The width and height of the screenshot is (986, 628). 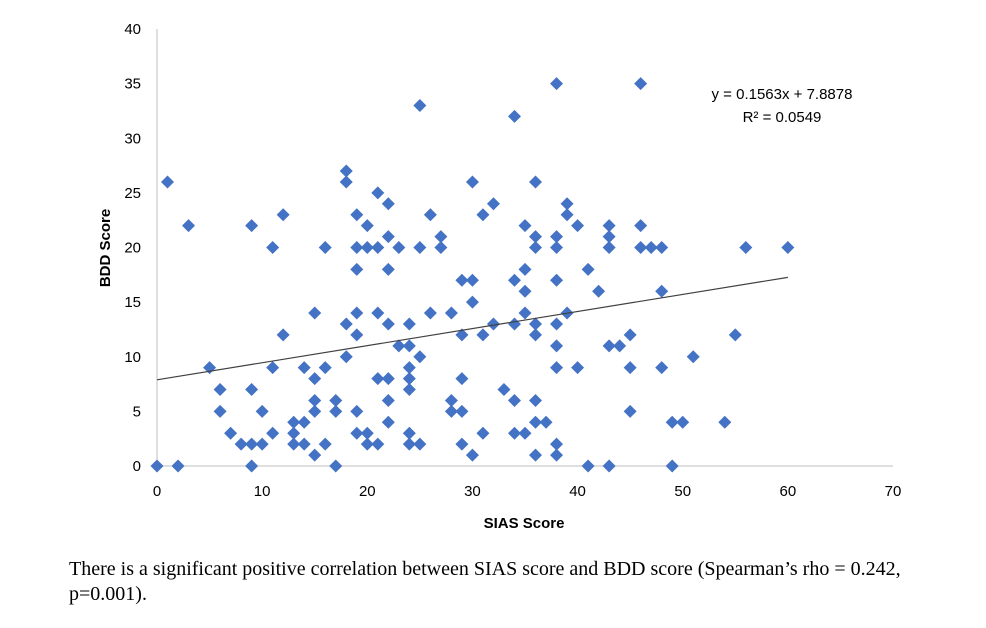 What do you see at coordinates (893, 491) in the screenshot?
I see `x-tick-label: 70` at bounding box center [893, 491].